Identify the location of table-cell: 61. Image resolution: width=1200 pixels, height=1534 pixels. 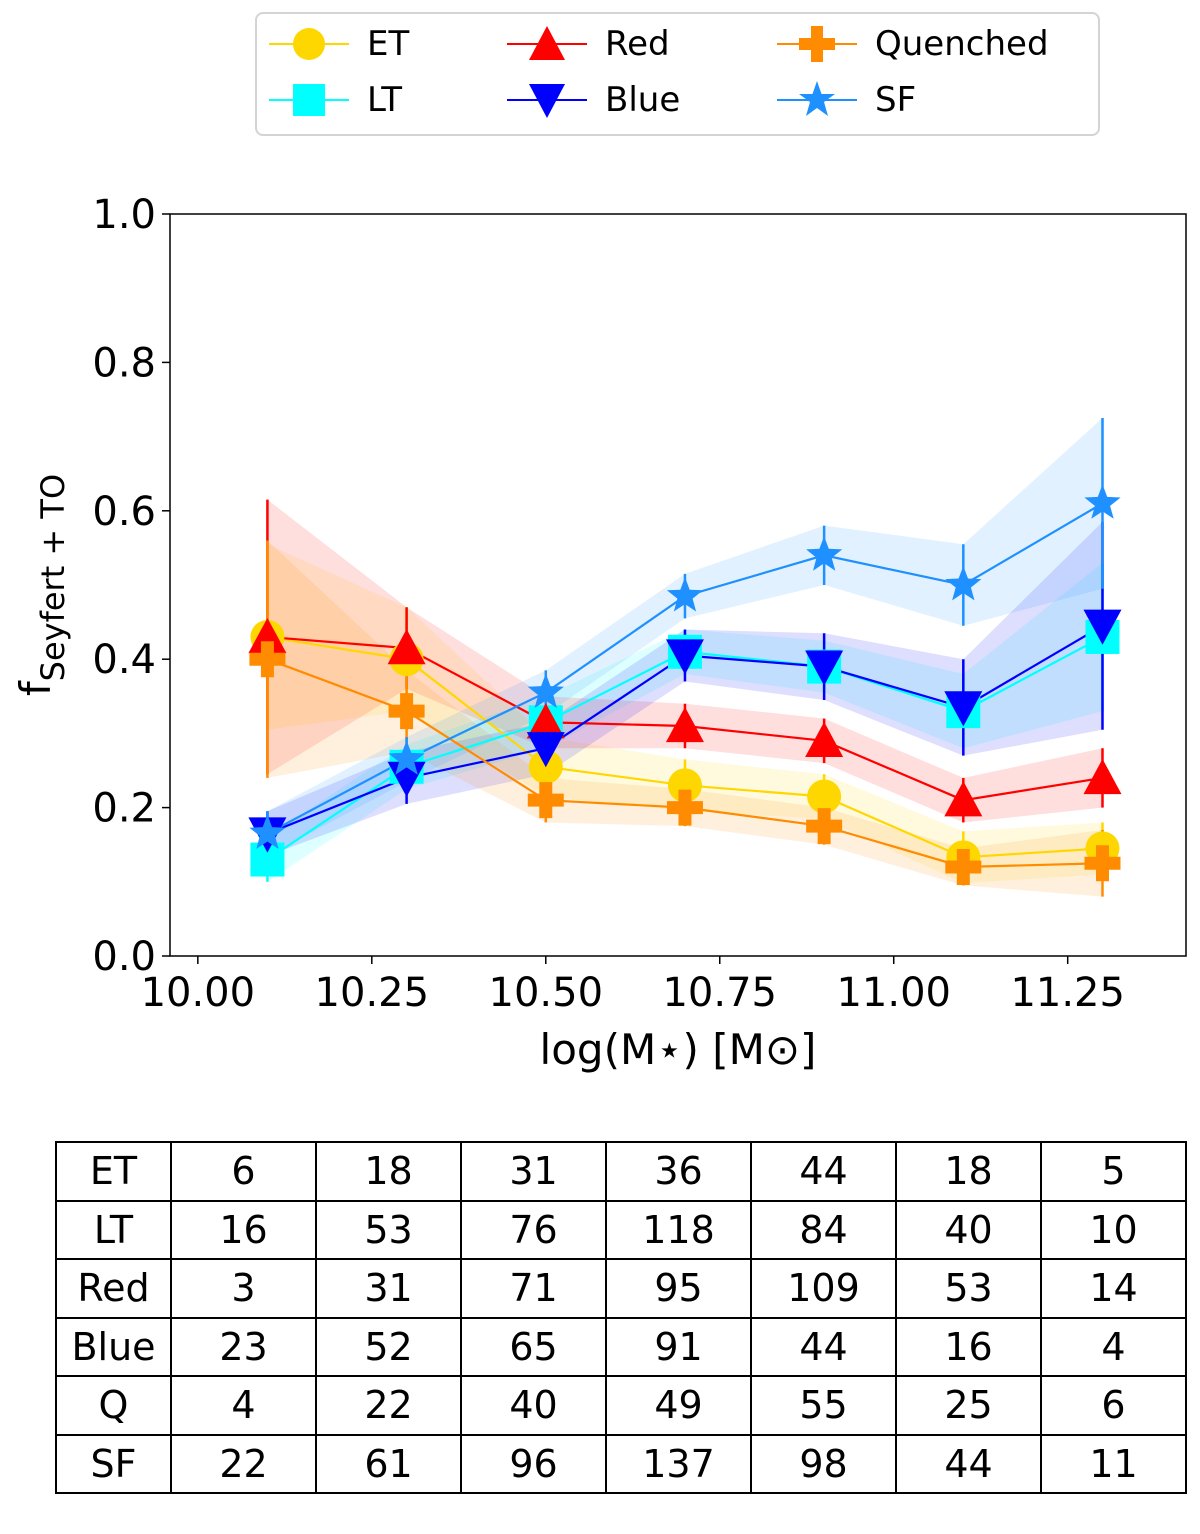
(388, 1463).